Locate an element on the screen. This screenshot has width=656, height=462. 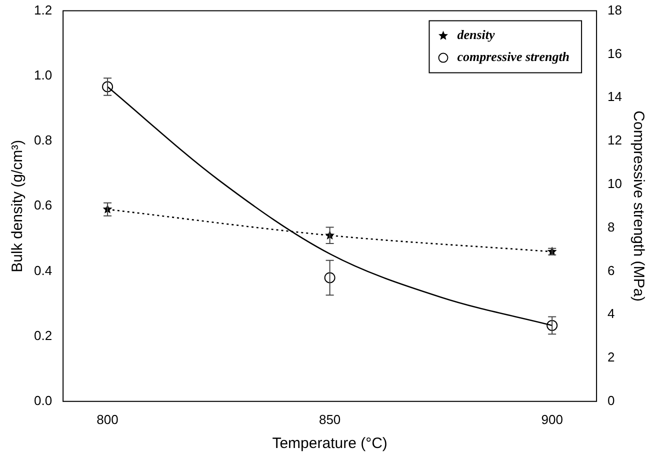
y2-tick-label: 10 is located at coordinates (615, 183).